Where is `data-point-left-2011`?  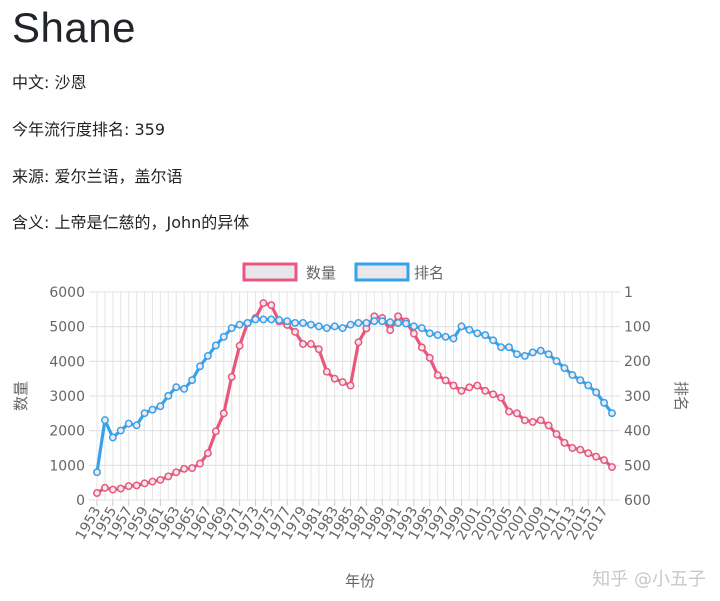
data-point-left-2011 is located at coordinates (556, 434).